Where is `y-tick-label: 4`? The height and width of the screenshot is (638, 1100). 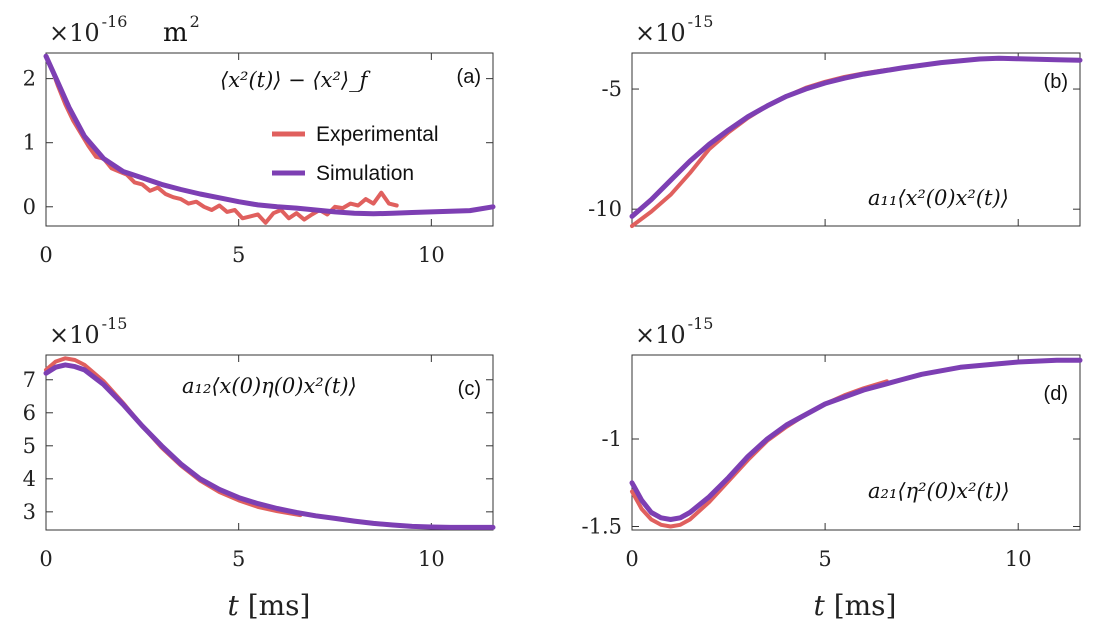
y-tick-label: 4 is located at coordinates (29, 479).